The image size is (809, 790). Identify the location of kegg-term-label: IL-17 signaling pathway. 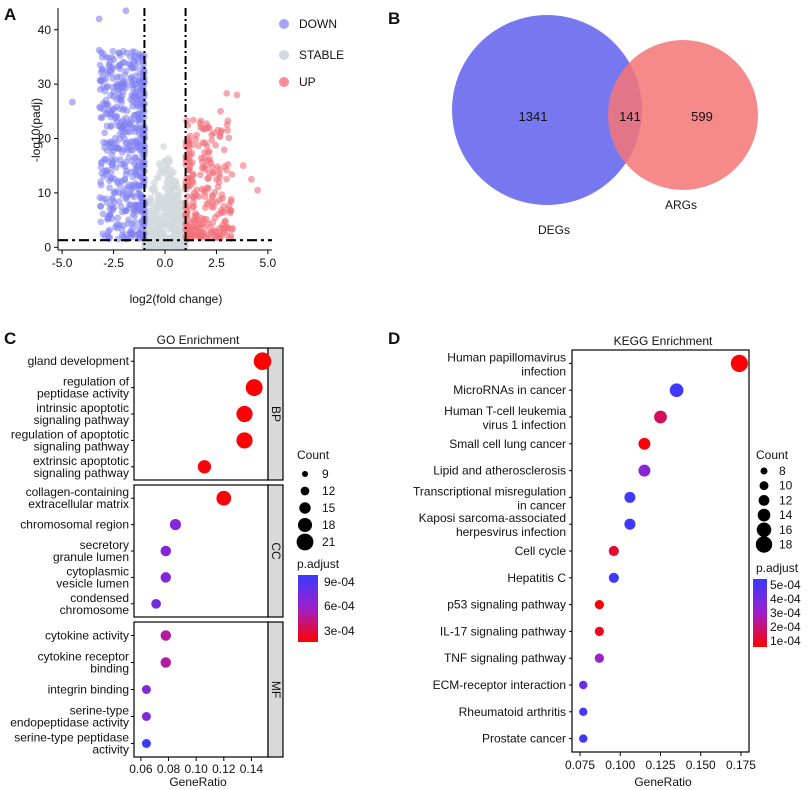
(503, 631).